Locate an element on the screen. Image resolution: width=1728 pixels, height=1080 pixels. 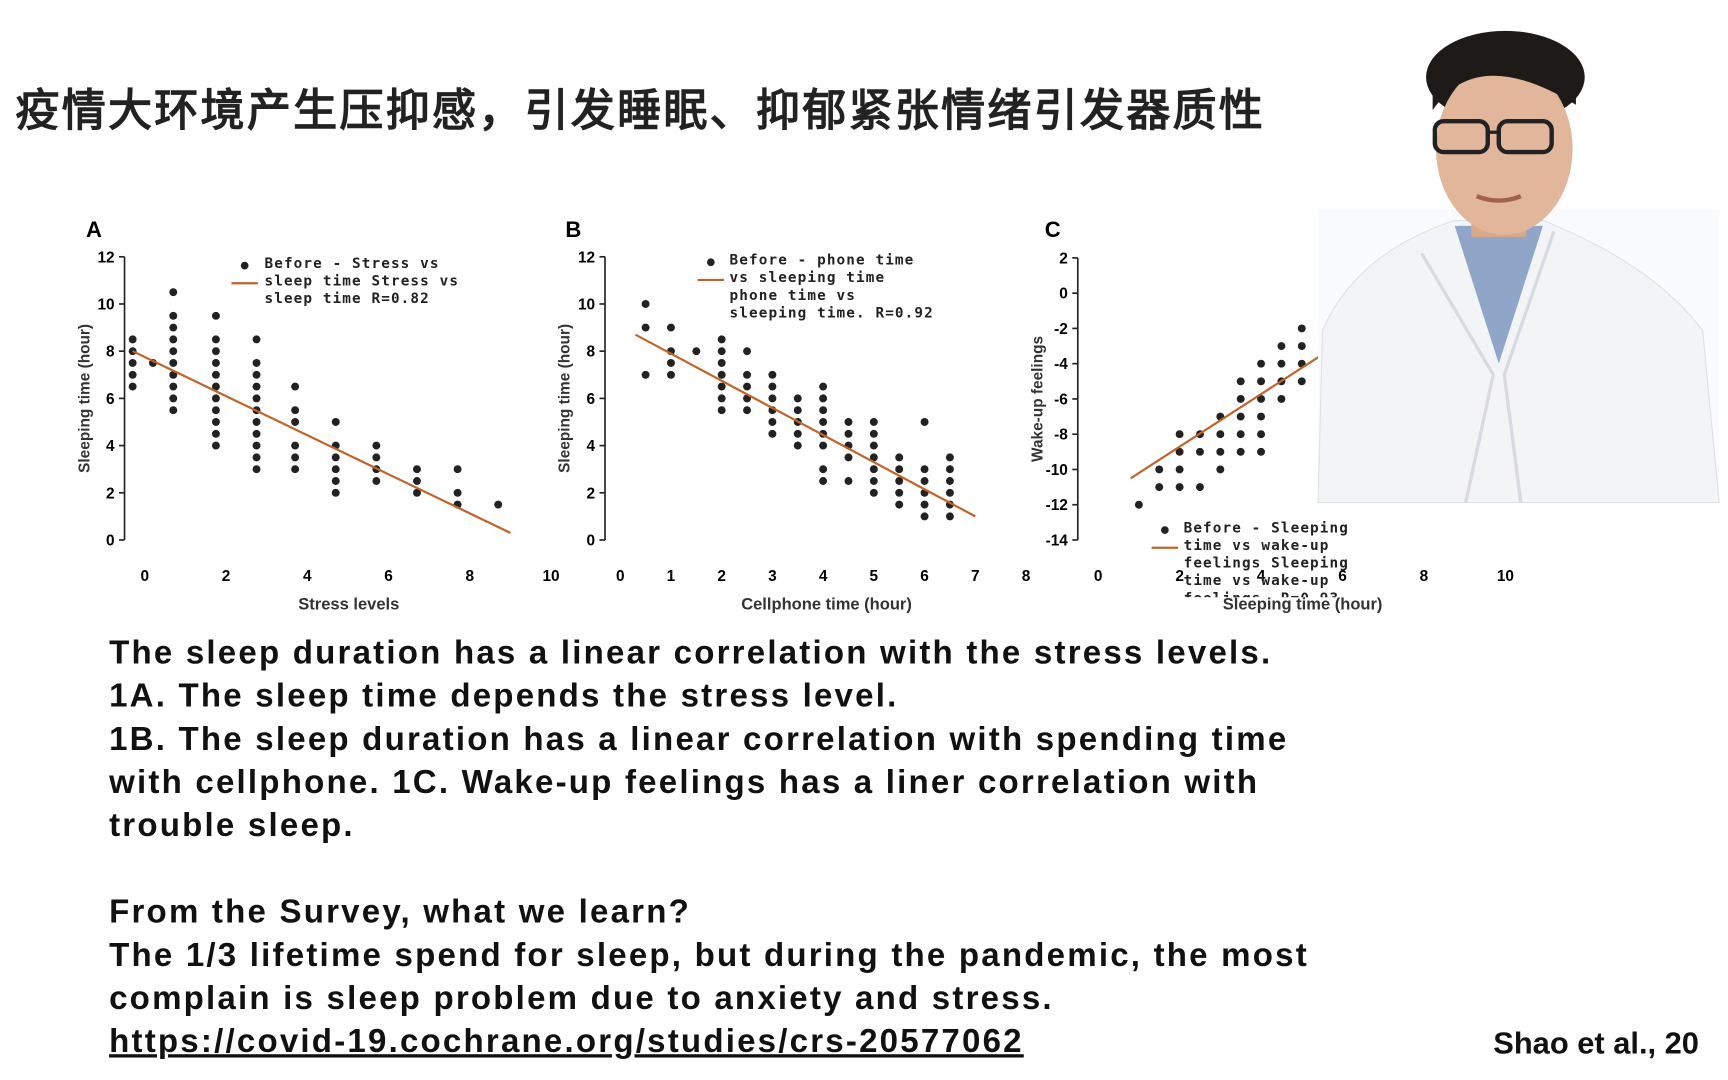
shirt is located at coordinates (1498, 294).